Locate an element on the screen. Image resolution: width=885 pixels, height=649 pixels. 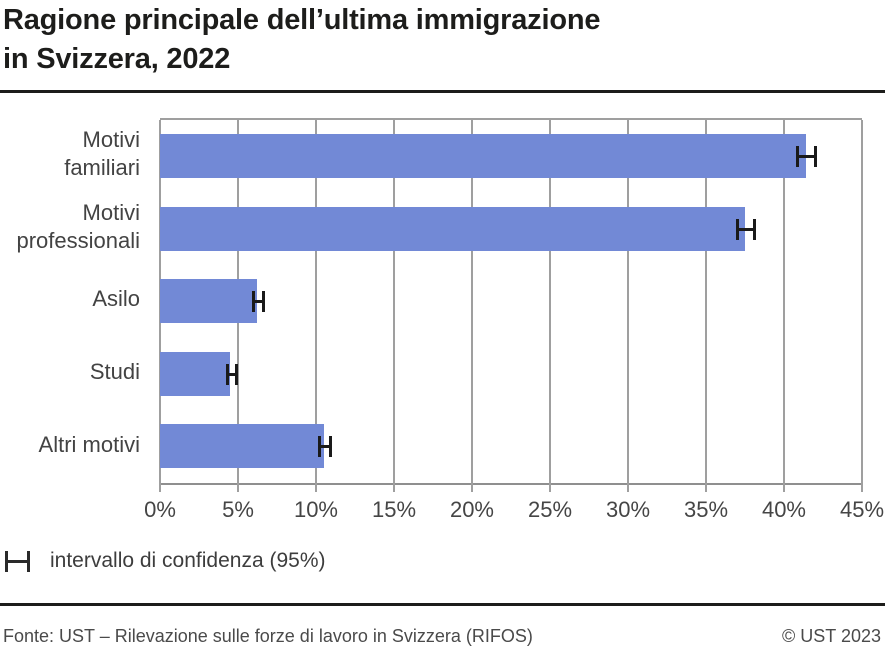
bar-altri-motivi is located at coordinates (242, 446).